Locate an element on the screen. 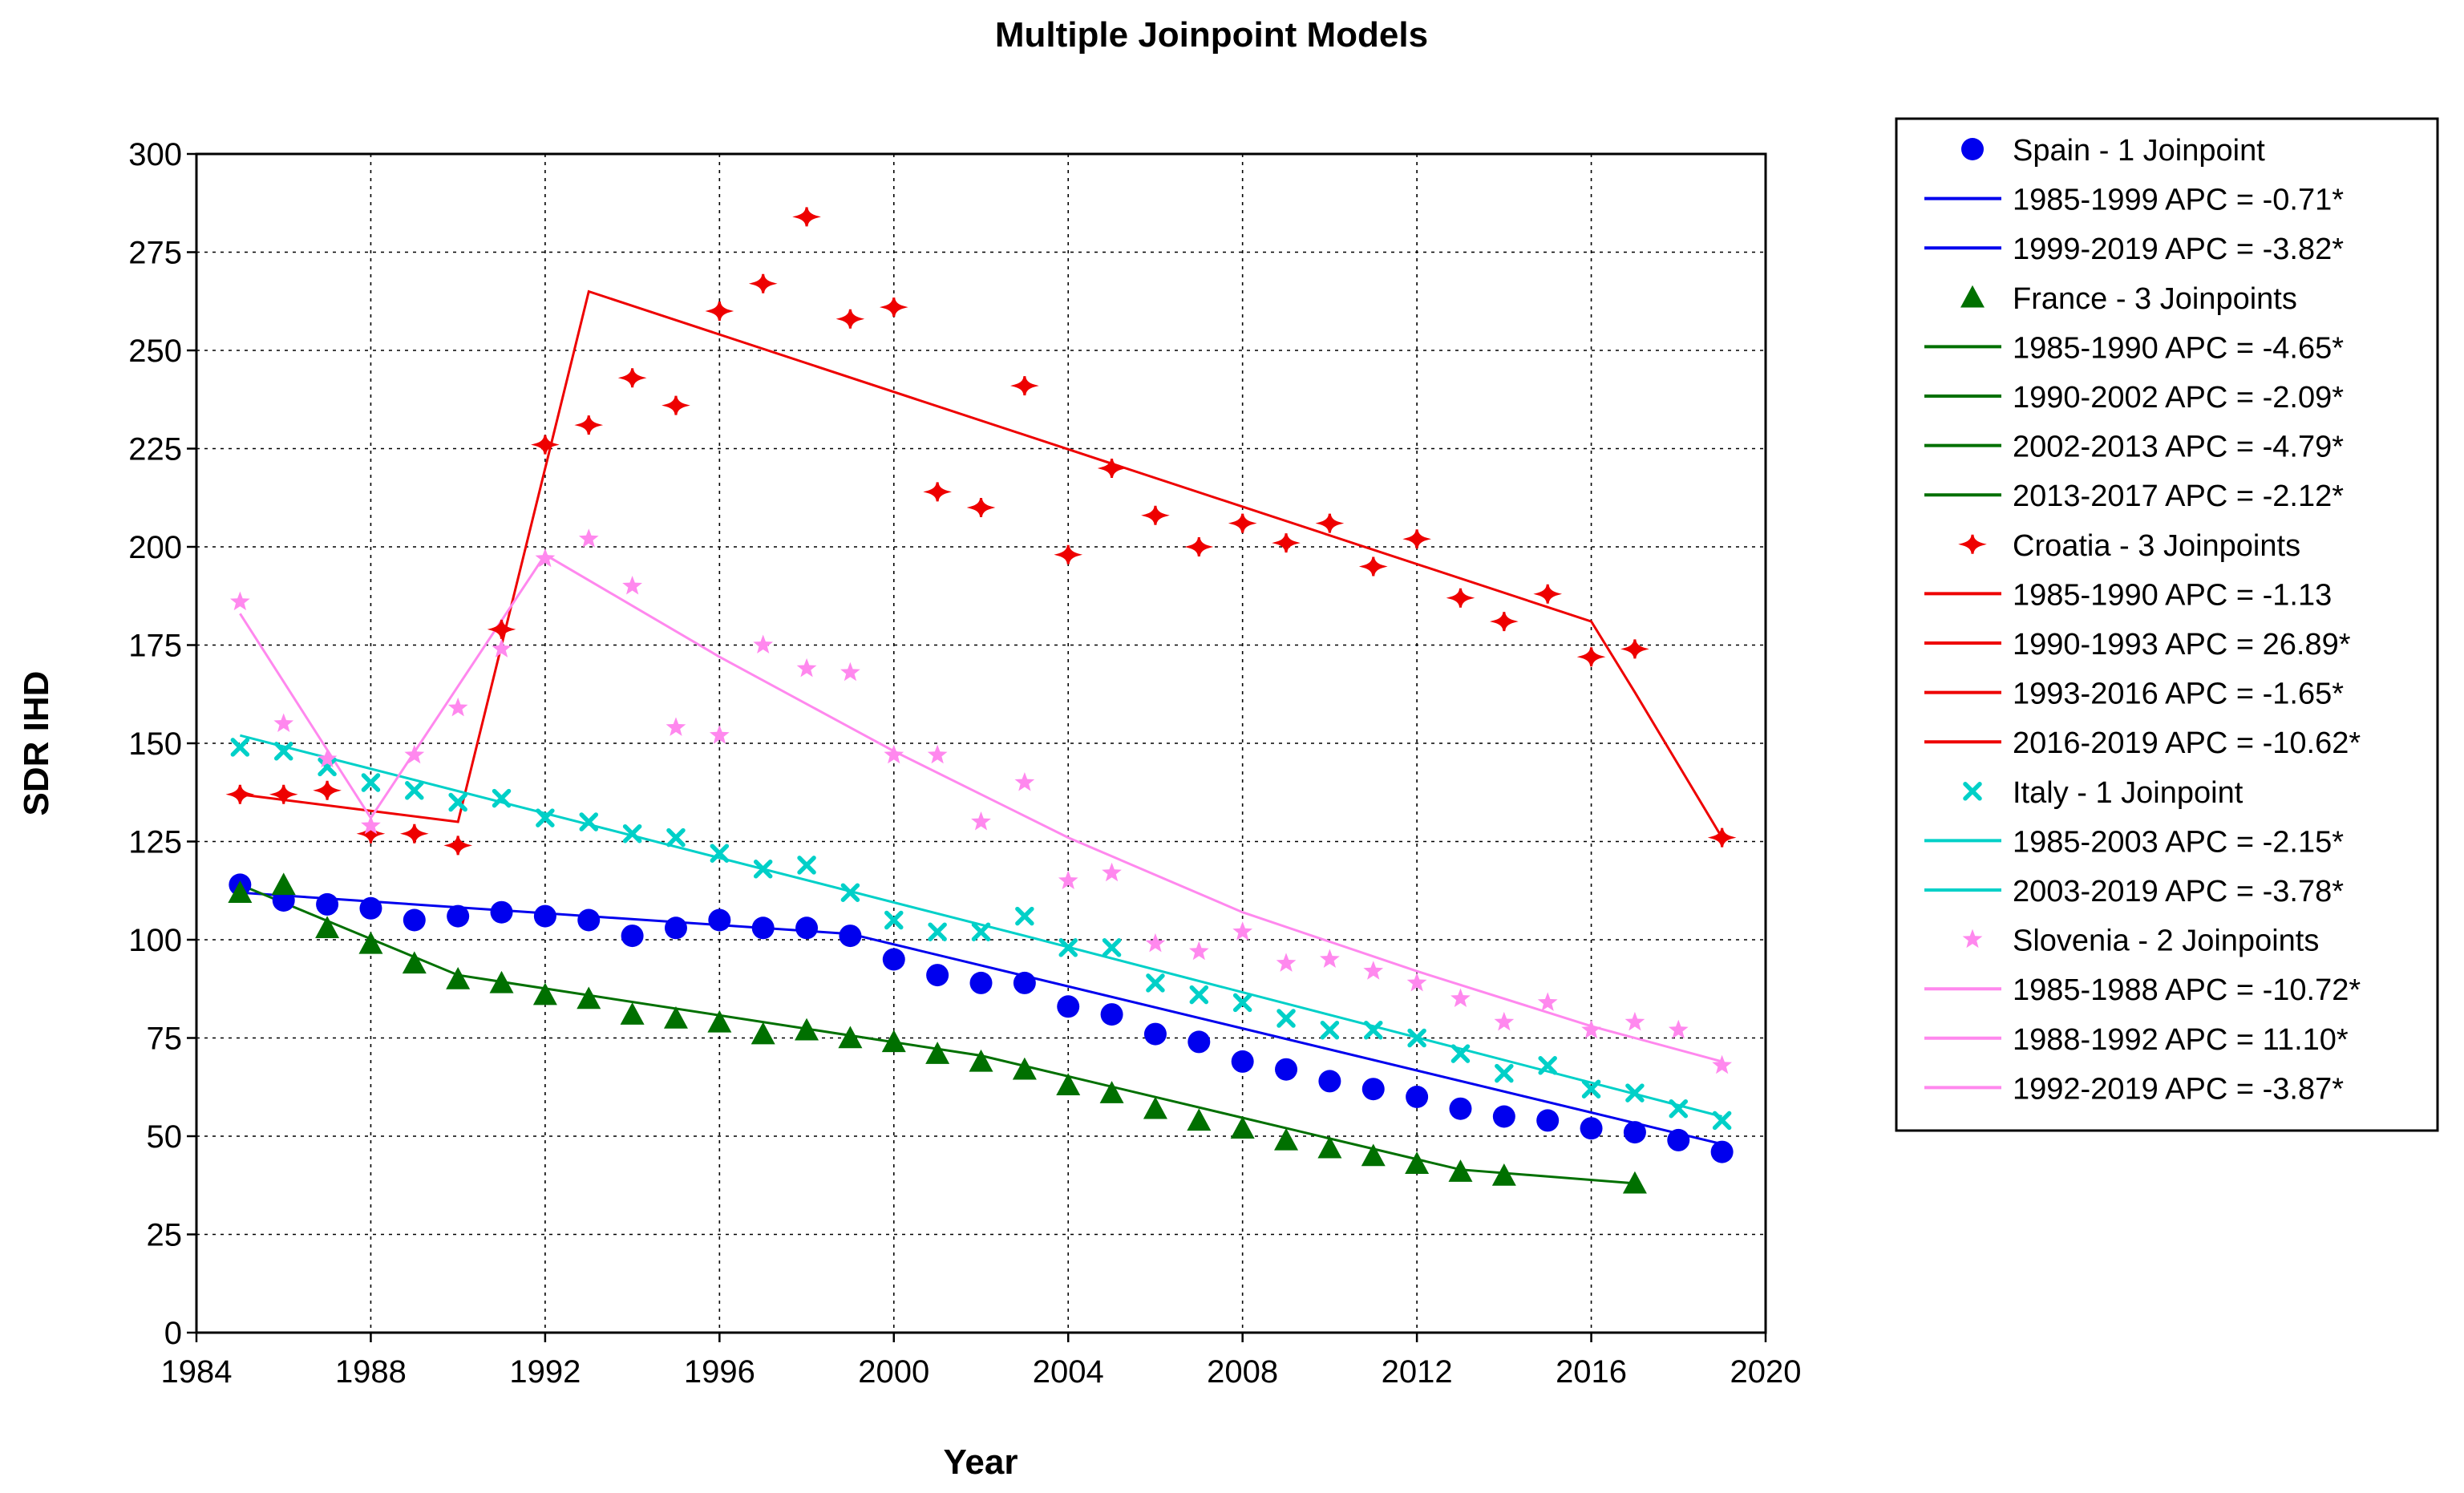 The height and width of the screenshot is (1493, 2464). y-tick-label: 50 is located at coordinates (165, 1137).